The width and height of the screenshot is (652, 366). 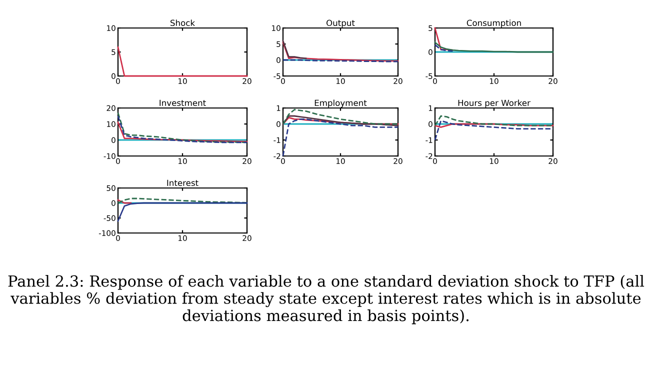 I want to click on chart-title: Output, so click(x=340, y=24).